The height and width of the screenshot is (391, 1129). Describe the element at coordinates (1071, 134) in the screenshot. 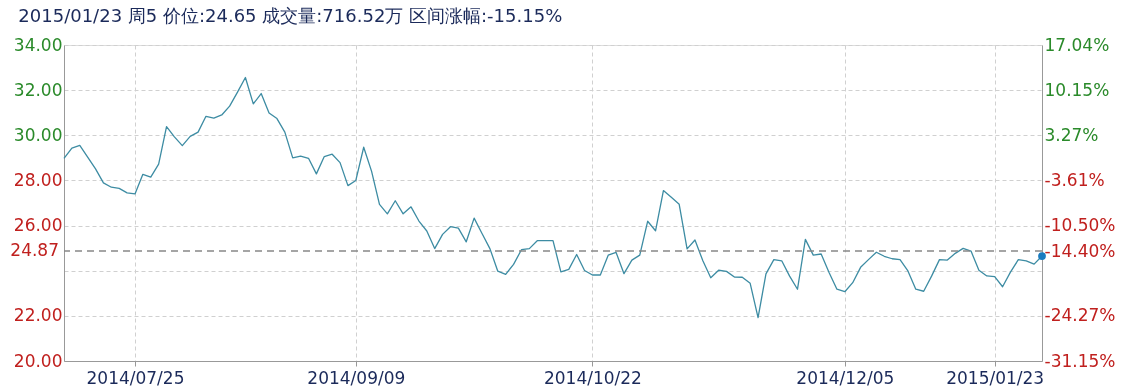

I see `y2-tick-label: 3.27%` at that location.